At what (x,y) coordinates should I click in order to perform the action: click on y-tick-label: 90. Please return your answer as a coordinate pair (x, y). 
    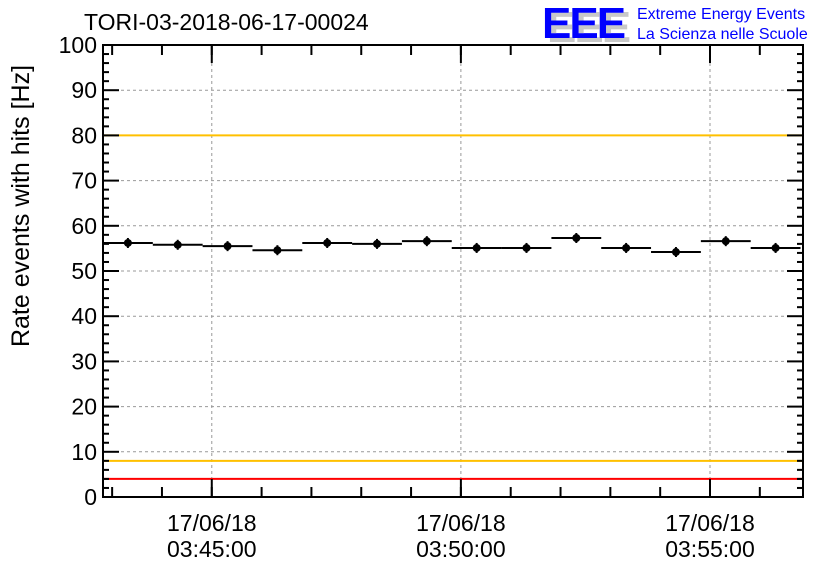
    Looking at the image, I should click on (84, 90).